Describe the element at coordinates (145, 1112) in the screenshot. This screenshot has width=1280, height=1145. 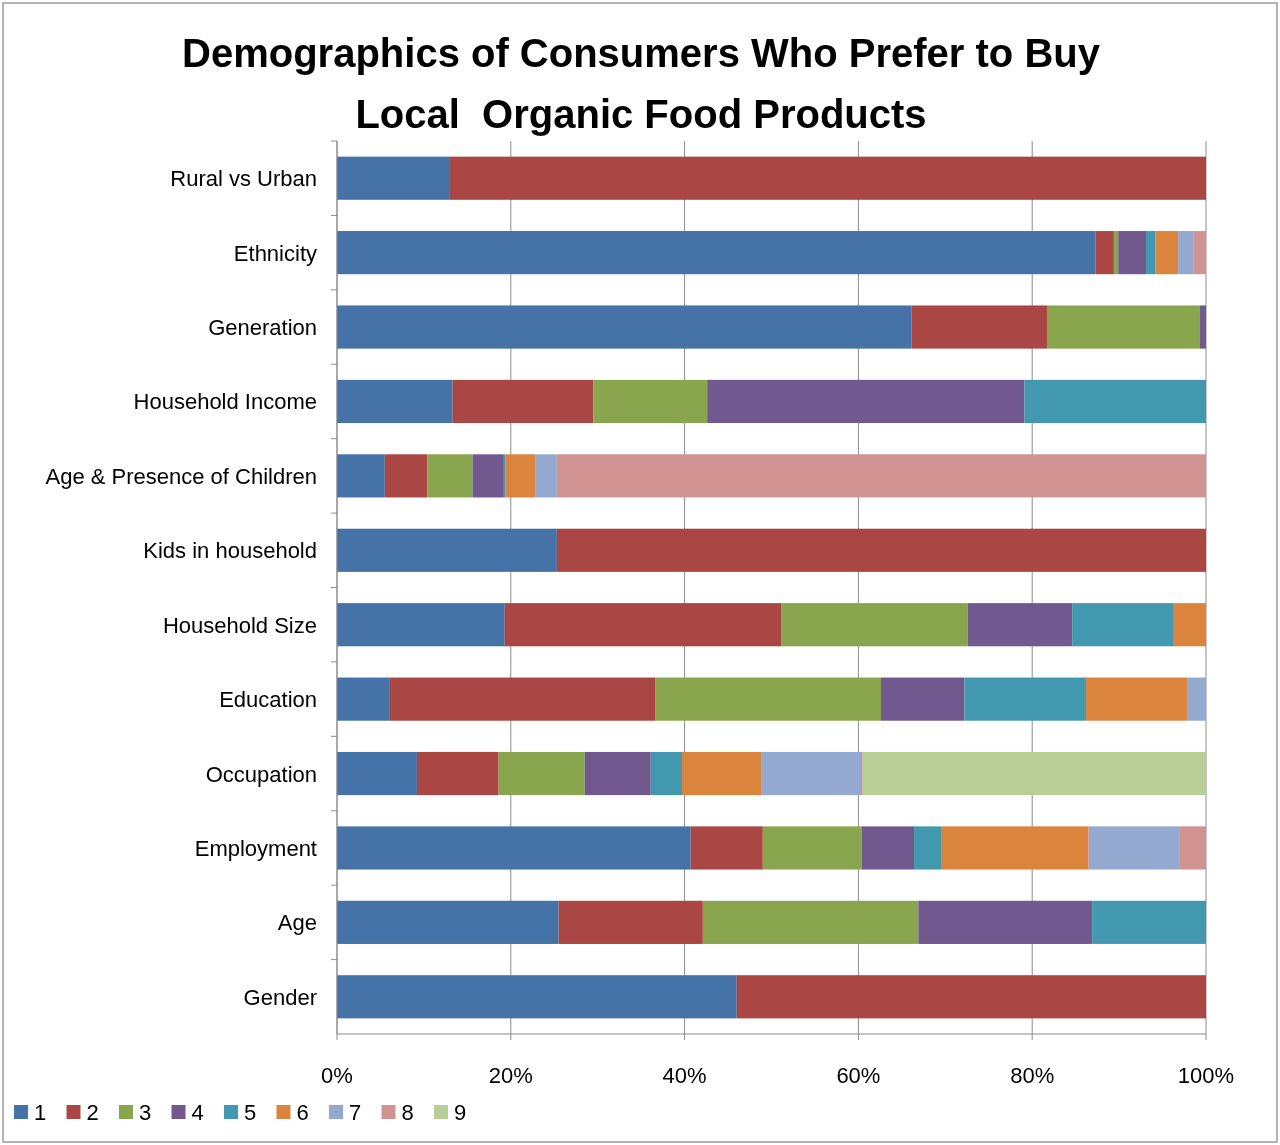
I see `legend-label: 3` at that location.